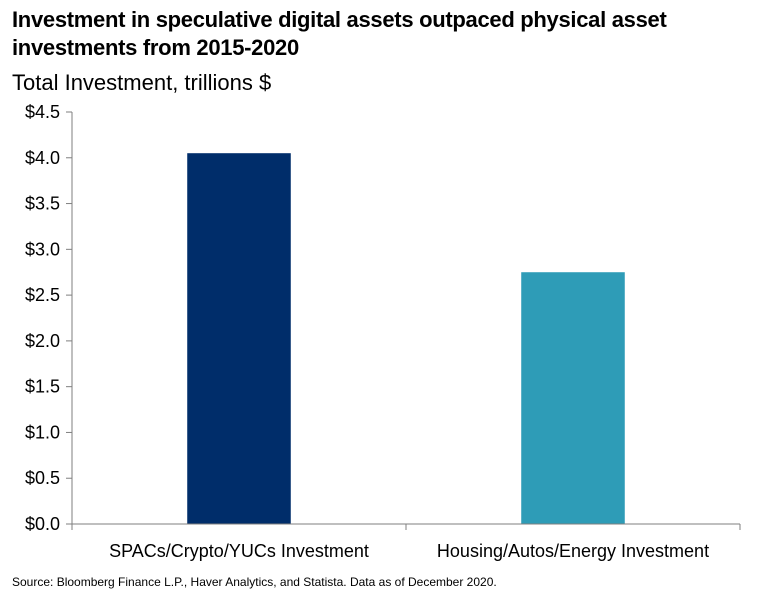  What do you see at coordinates (239, 338) in the screenshot?
I see `bar-spacs-crypto-yucs` at bounding box center [239, 338].